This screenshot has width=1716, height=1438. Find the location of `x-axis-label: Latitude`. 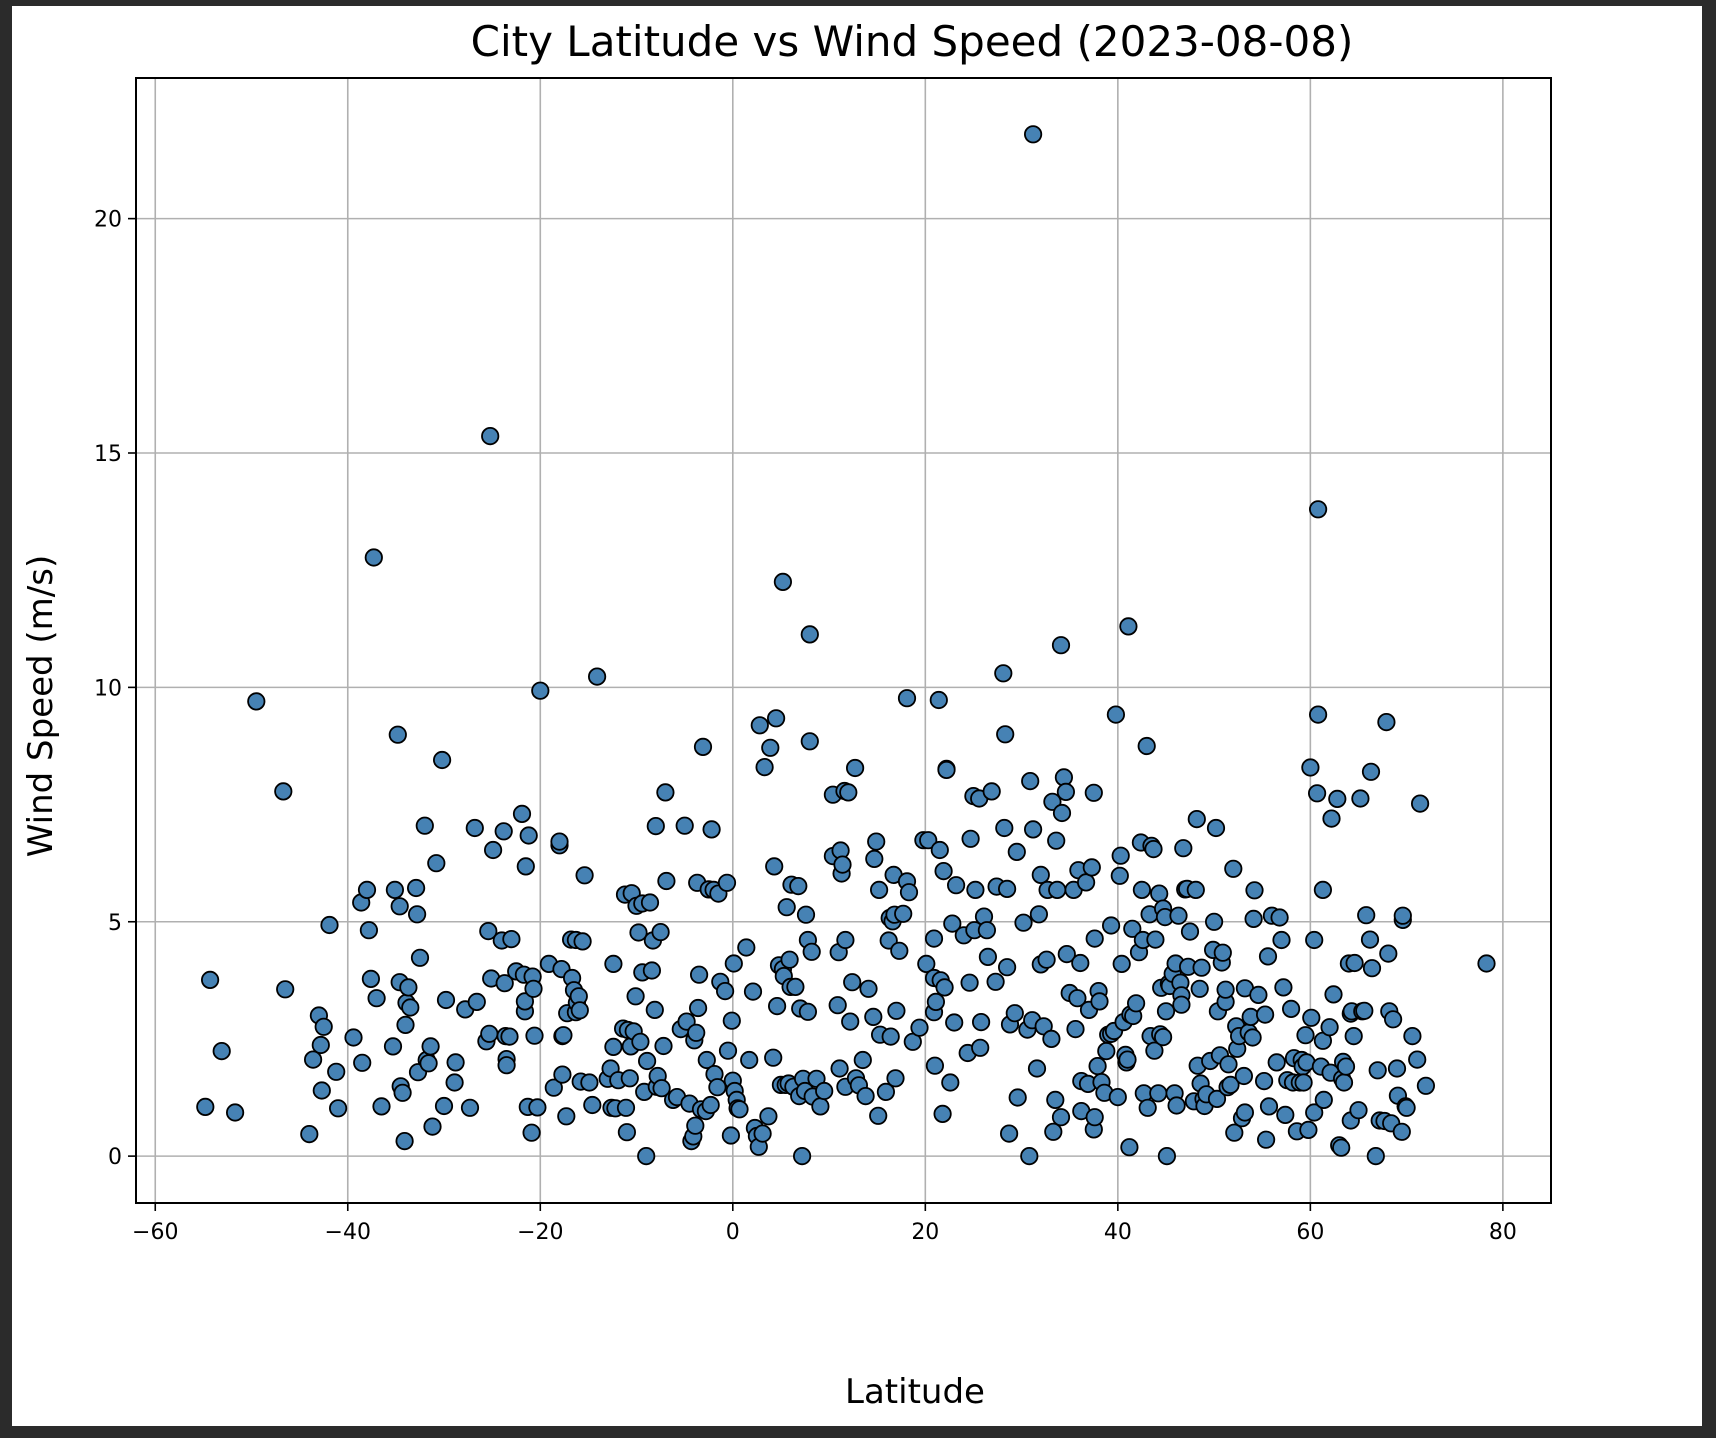

x-axis-label: Latitude is located at coordinates (915, 1392).